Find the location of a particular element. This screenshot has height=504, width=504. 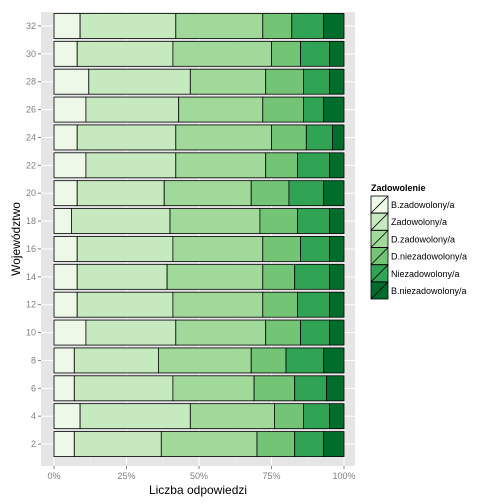

y-tick-label: 12 is located at coordinates (31, 305).